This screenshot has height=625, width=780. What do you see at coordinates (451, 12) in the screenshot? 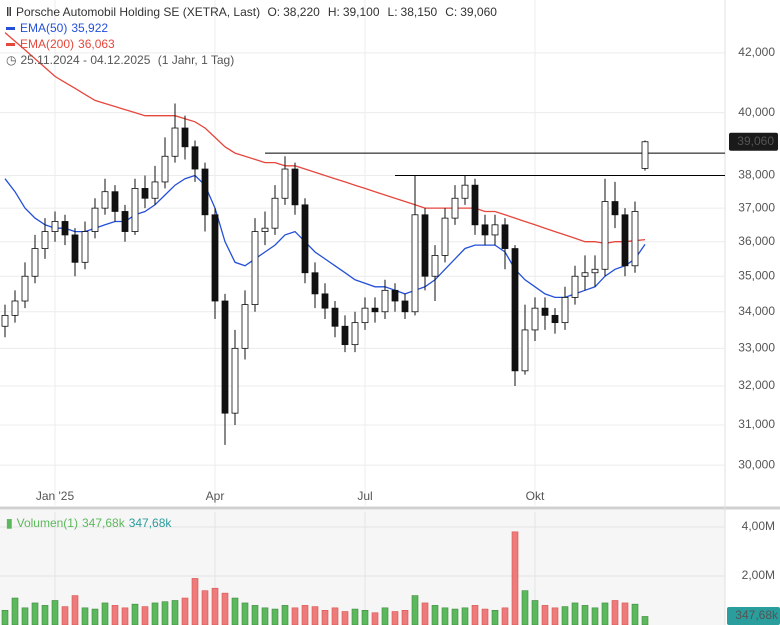
I see `quote-key: C:` at bounding box center [451, 12].